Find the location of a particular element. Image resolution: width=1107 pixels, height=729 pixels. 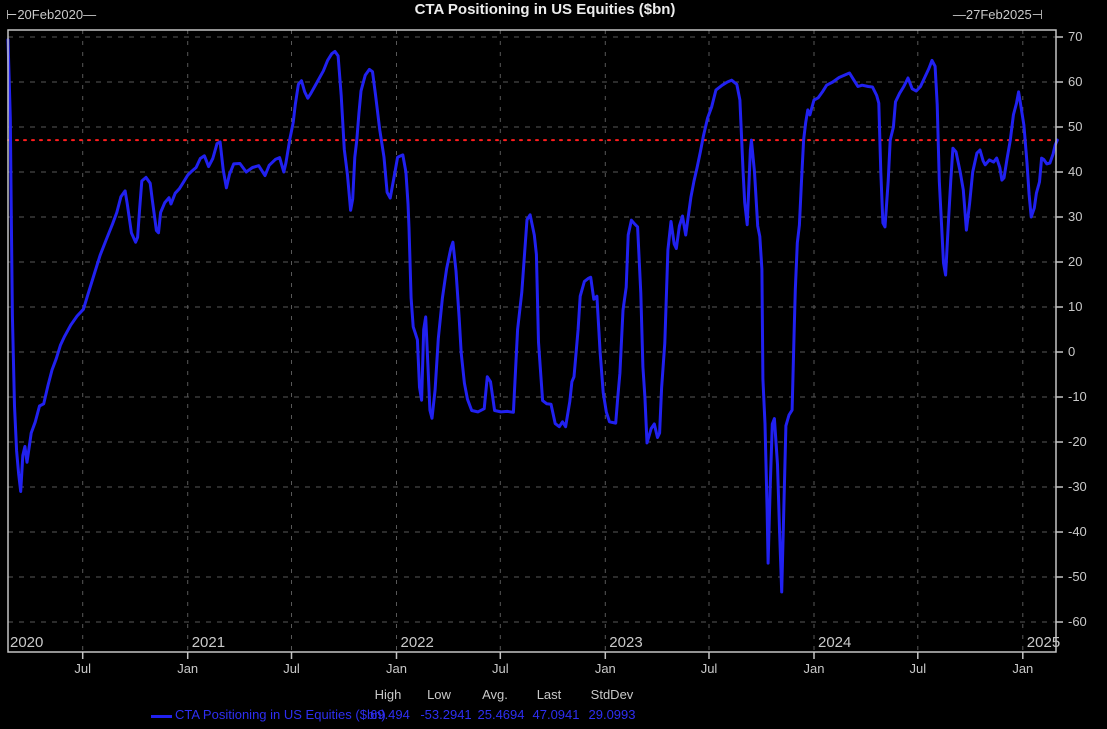

stat-value-low: -53.2941 is located at coordinates (446, 714).